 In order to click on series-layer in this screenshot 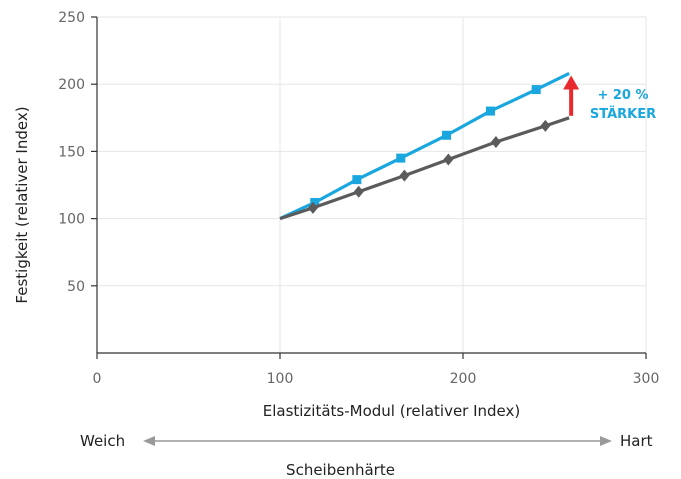, I will do `click(424, 146)`.